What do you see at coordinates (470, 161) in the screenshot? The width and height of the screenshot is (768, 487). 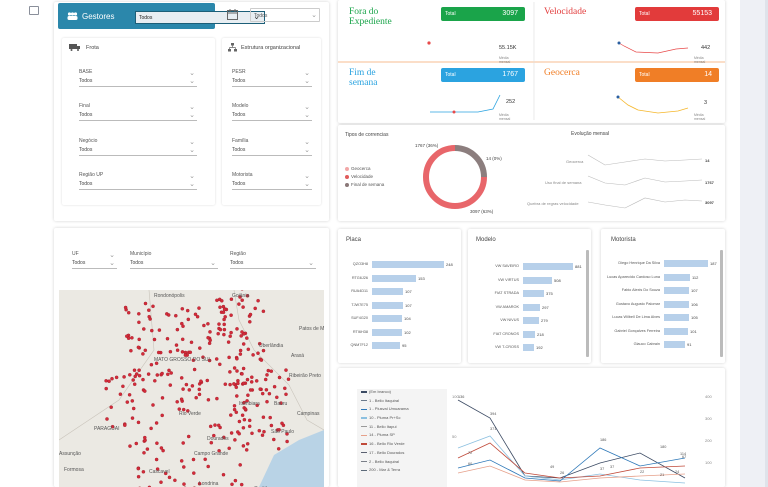 I see `donut-slice-final-semana` at bounding box center [470, 161].